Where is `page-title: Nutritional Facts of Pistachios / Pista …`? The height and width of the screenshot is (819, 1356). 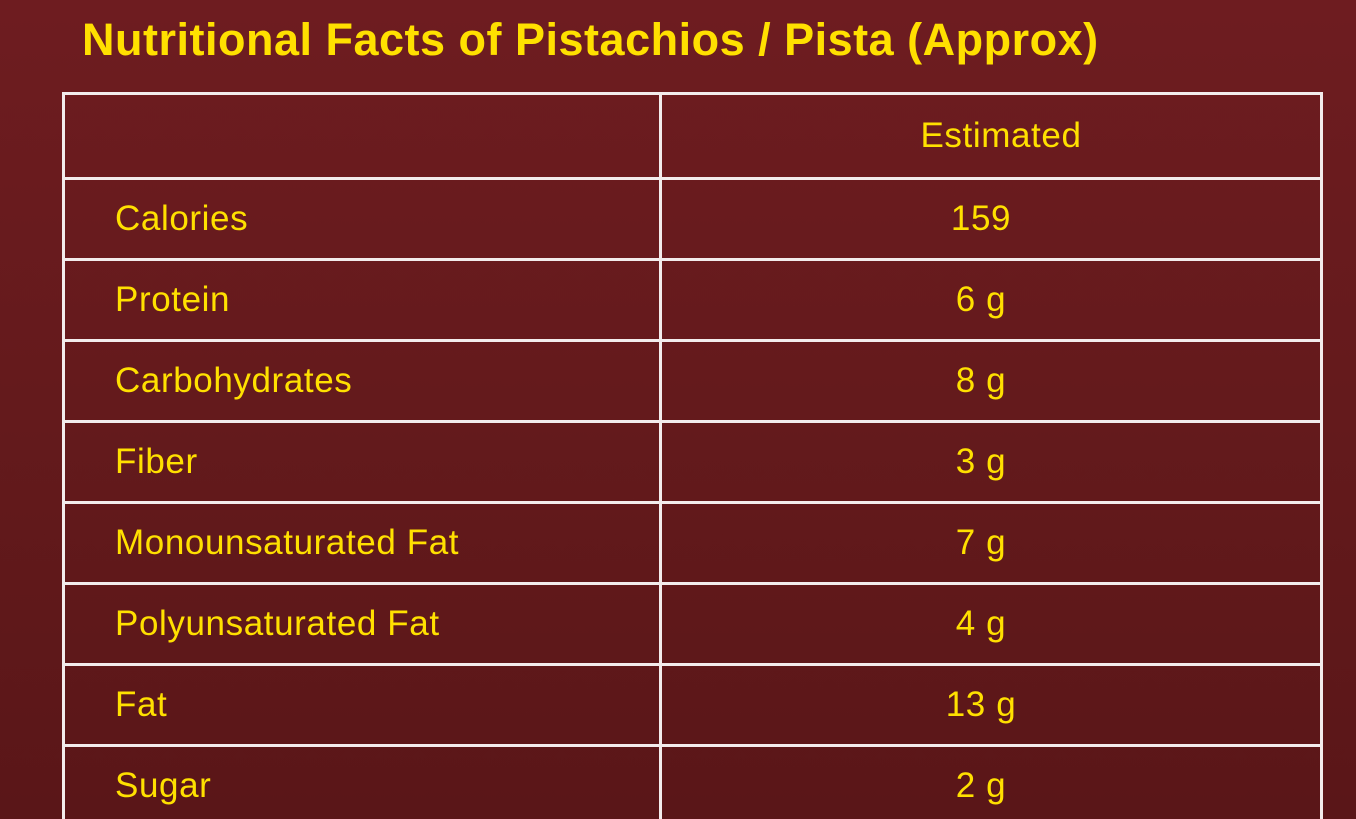 page-title: Nutritional Facts of Pistachios / Pista … is located at coordinates (590, 39).